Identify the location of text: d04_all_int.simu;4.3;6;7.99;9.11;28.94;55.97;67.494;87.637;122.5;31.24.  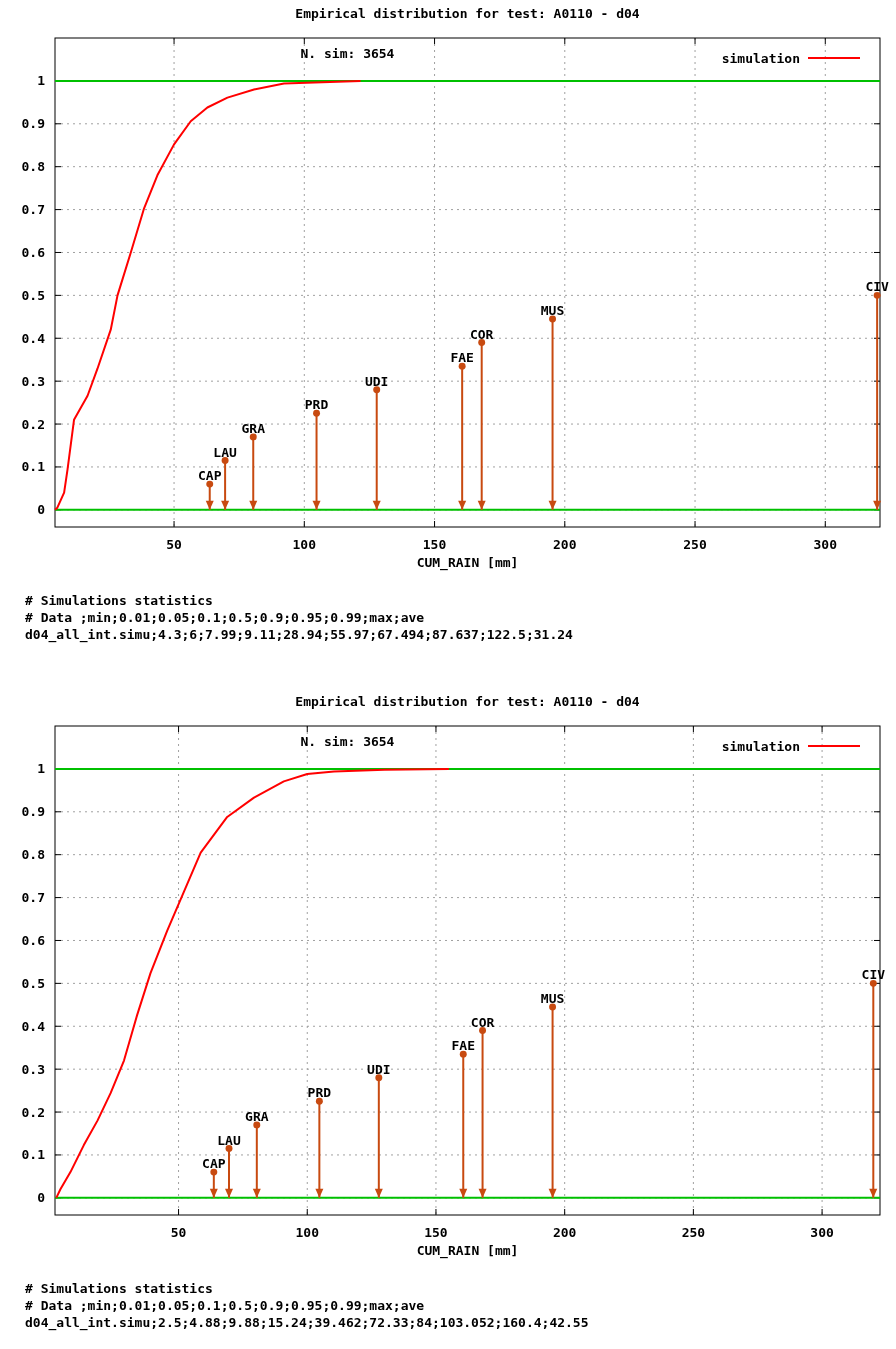
(299, 635).